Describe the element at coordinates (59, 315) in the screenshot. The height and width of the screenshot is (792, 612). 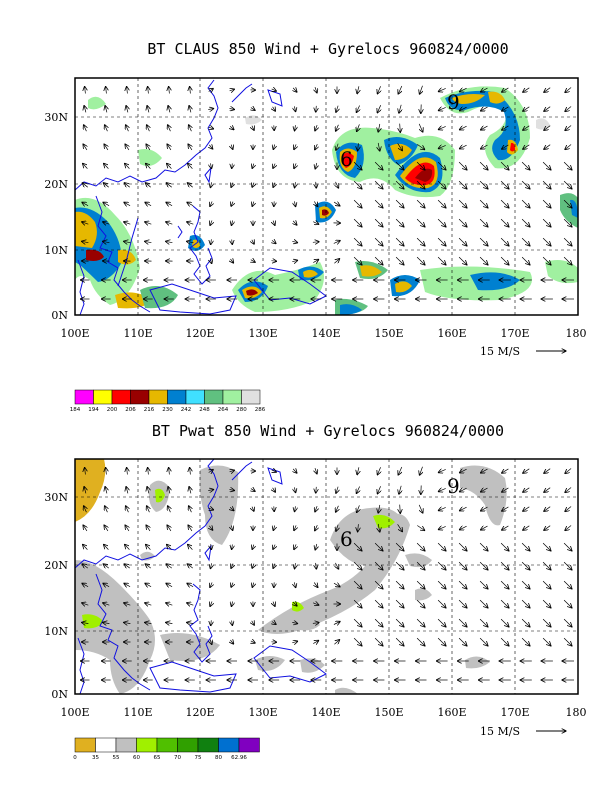
I see `top-ytick-0n: 0N` at that location.